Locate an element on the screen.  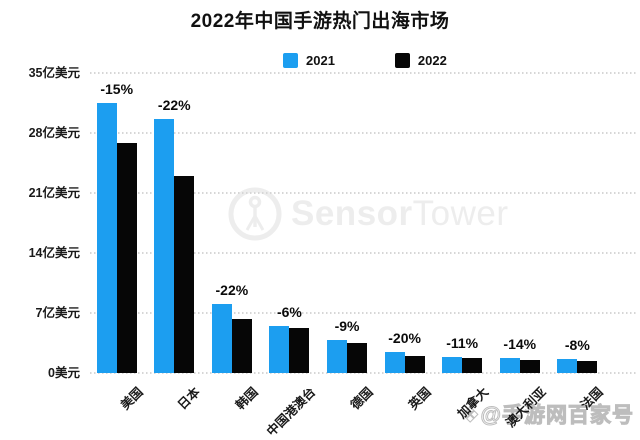
legend-label-2021: 2021 is located at coordinates (320, 60).